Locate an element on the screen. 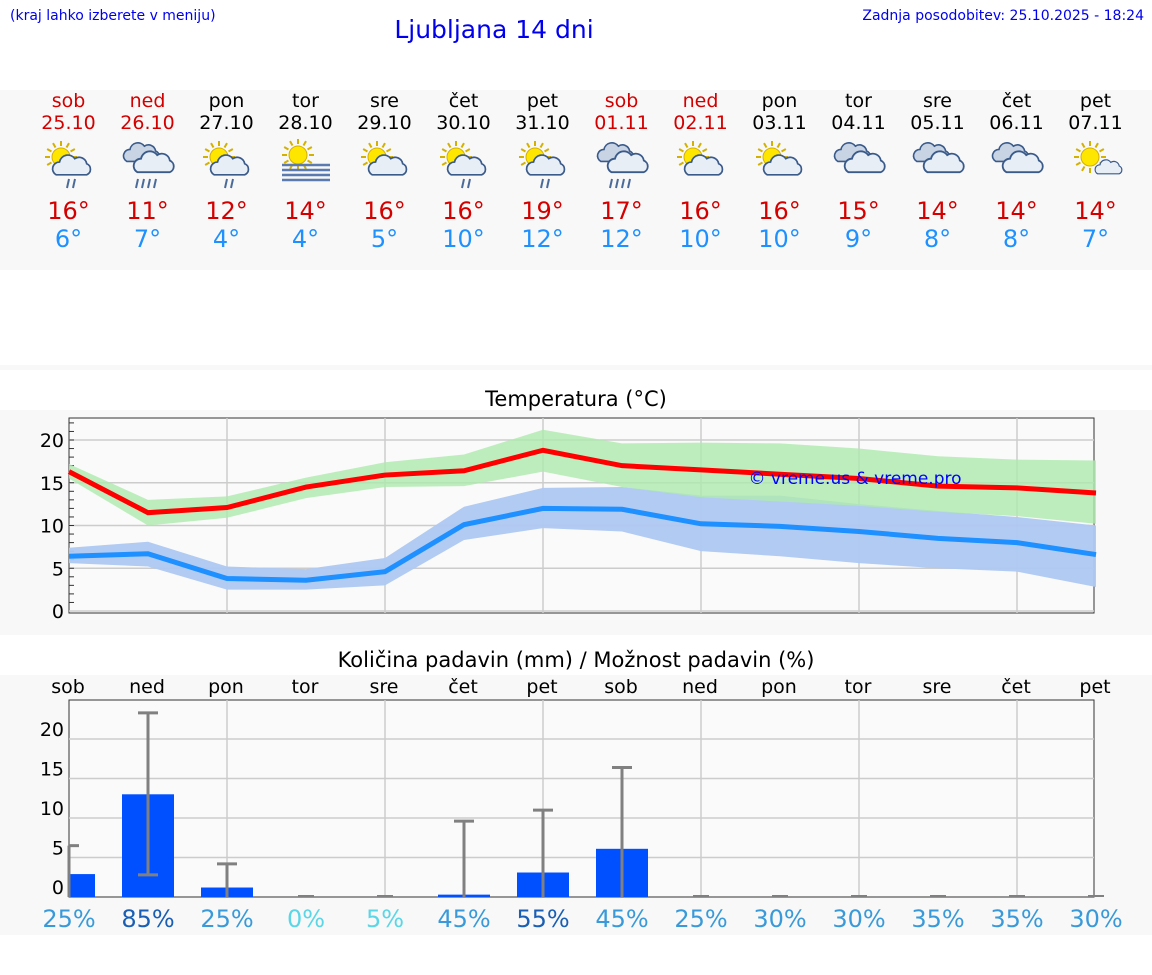  min-temp: 4° is located at coordinates (226, 239).